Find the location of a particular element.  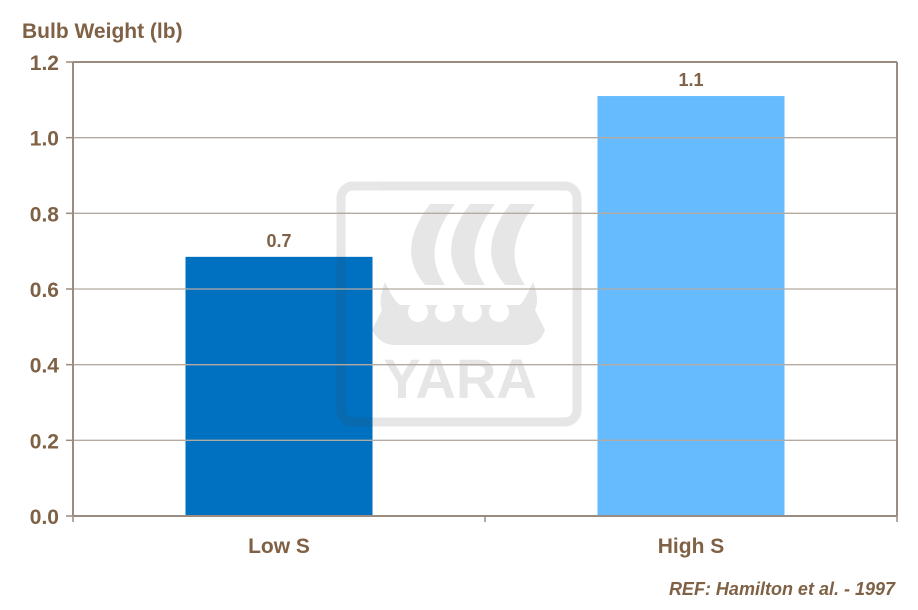

bar-low-s is located at coordinates (279, 386).